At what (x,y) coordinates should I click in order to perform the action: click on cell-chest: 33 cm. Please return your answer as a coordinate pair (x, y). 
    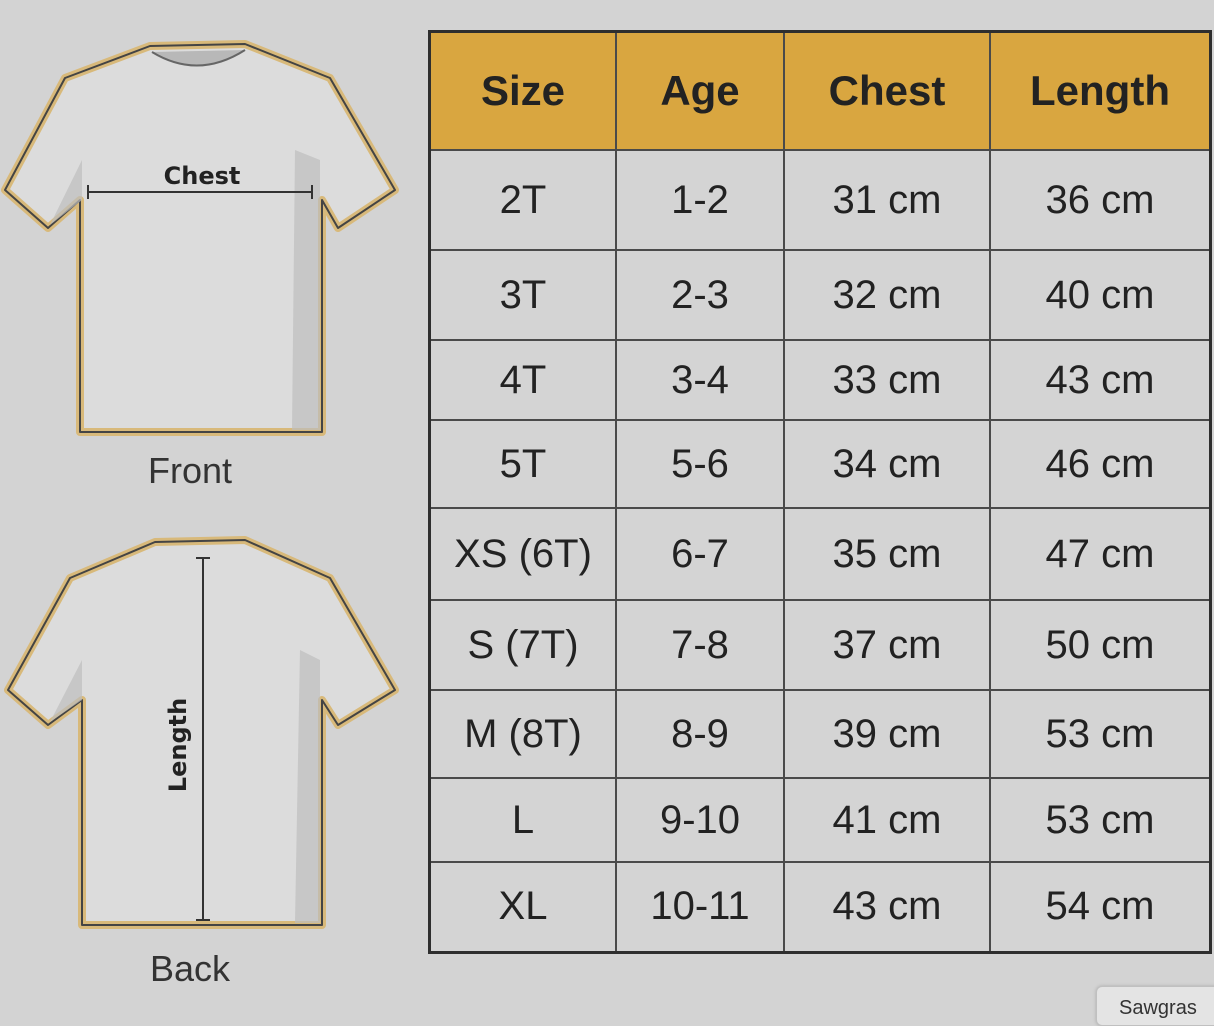
    Looking at the image, I should click on (887, 380).